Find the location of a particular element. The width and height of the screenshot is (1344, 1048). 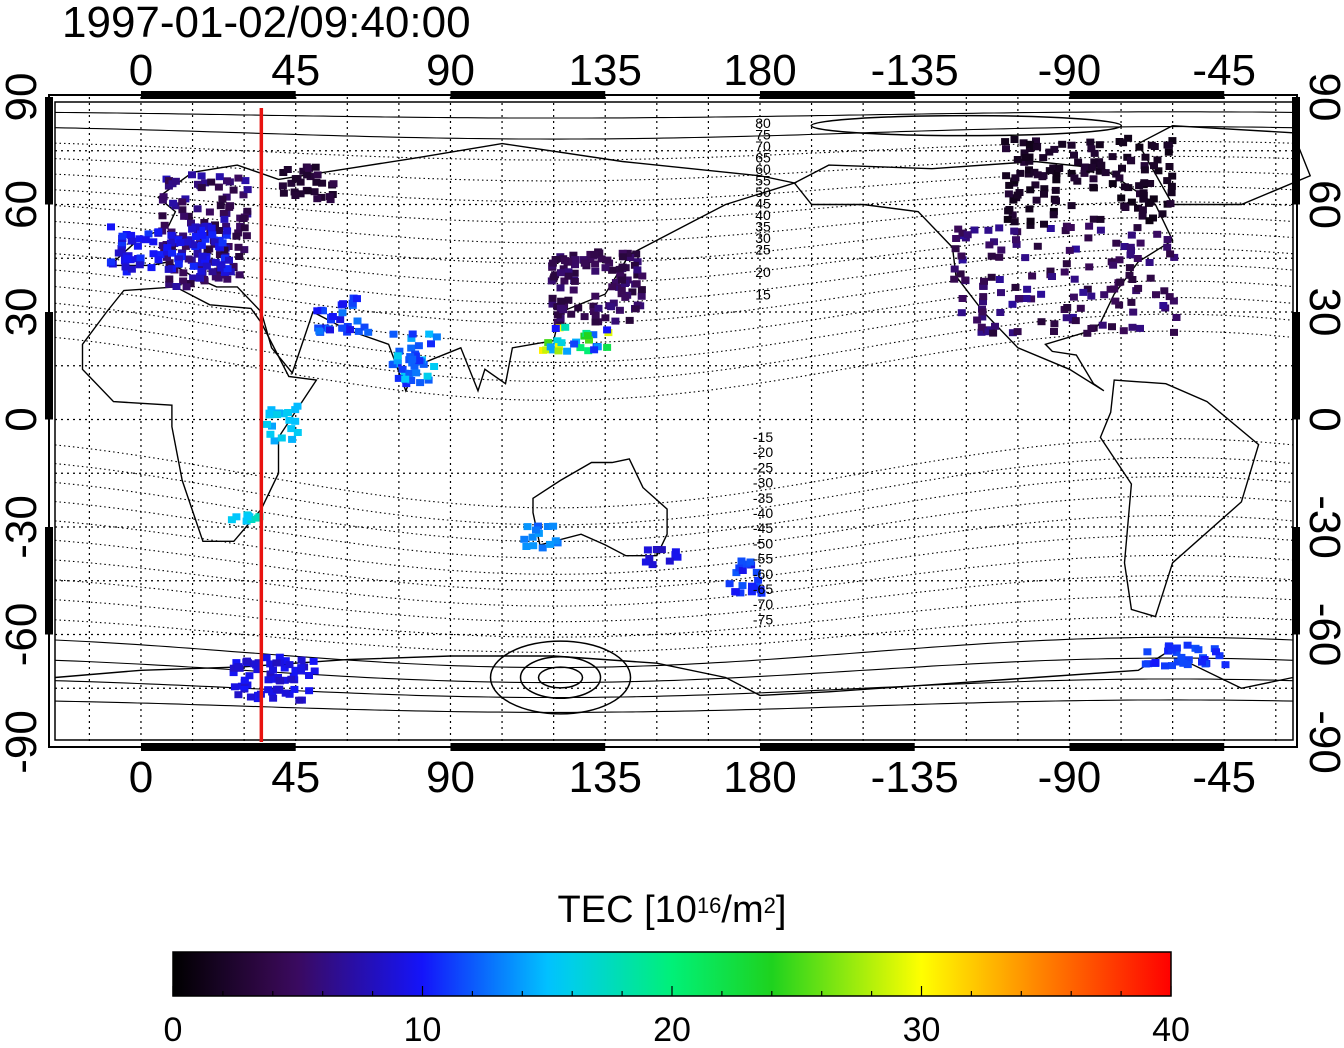

lon-tick-label-bottom: 0 is located at coordinates (141, 777).